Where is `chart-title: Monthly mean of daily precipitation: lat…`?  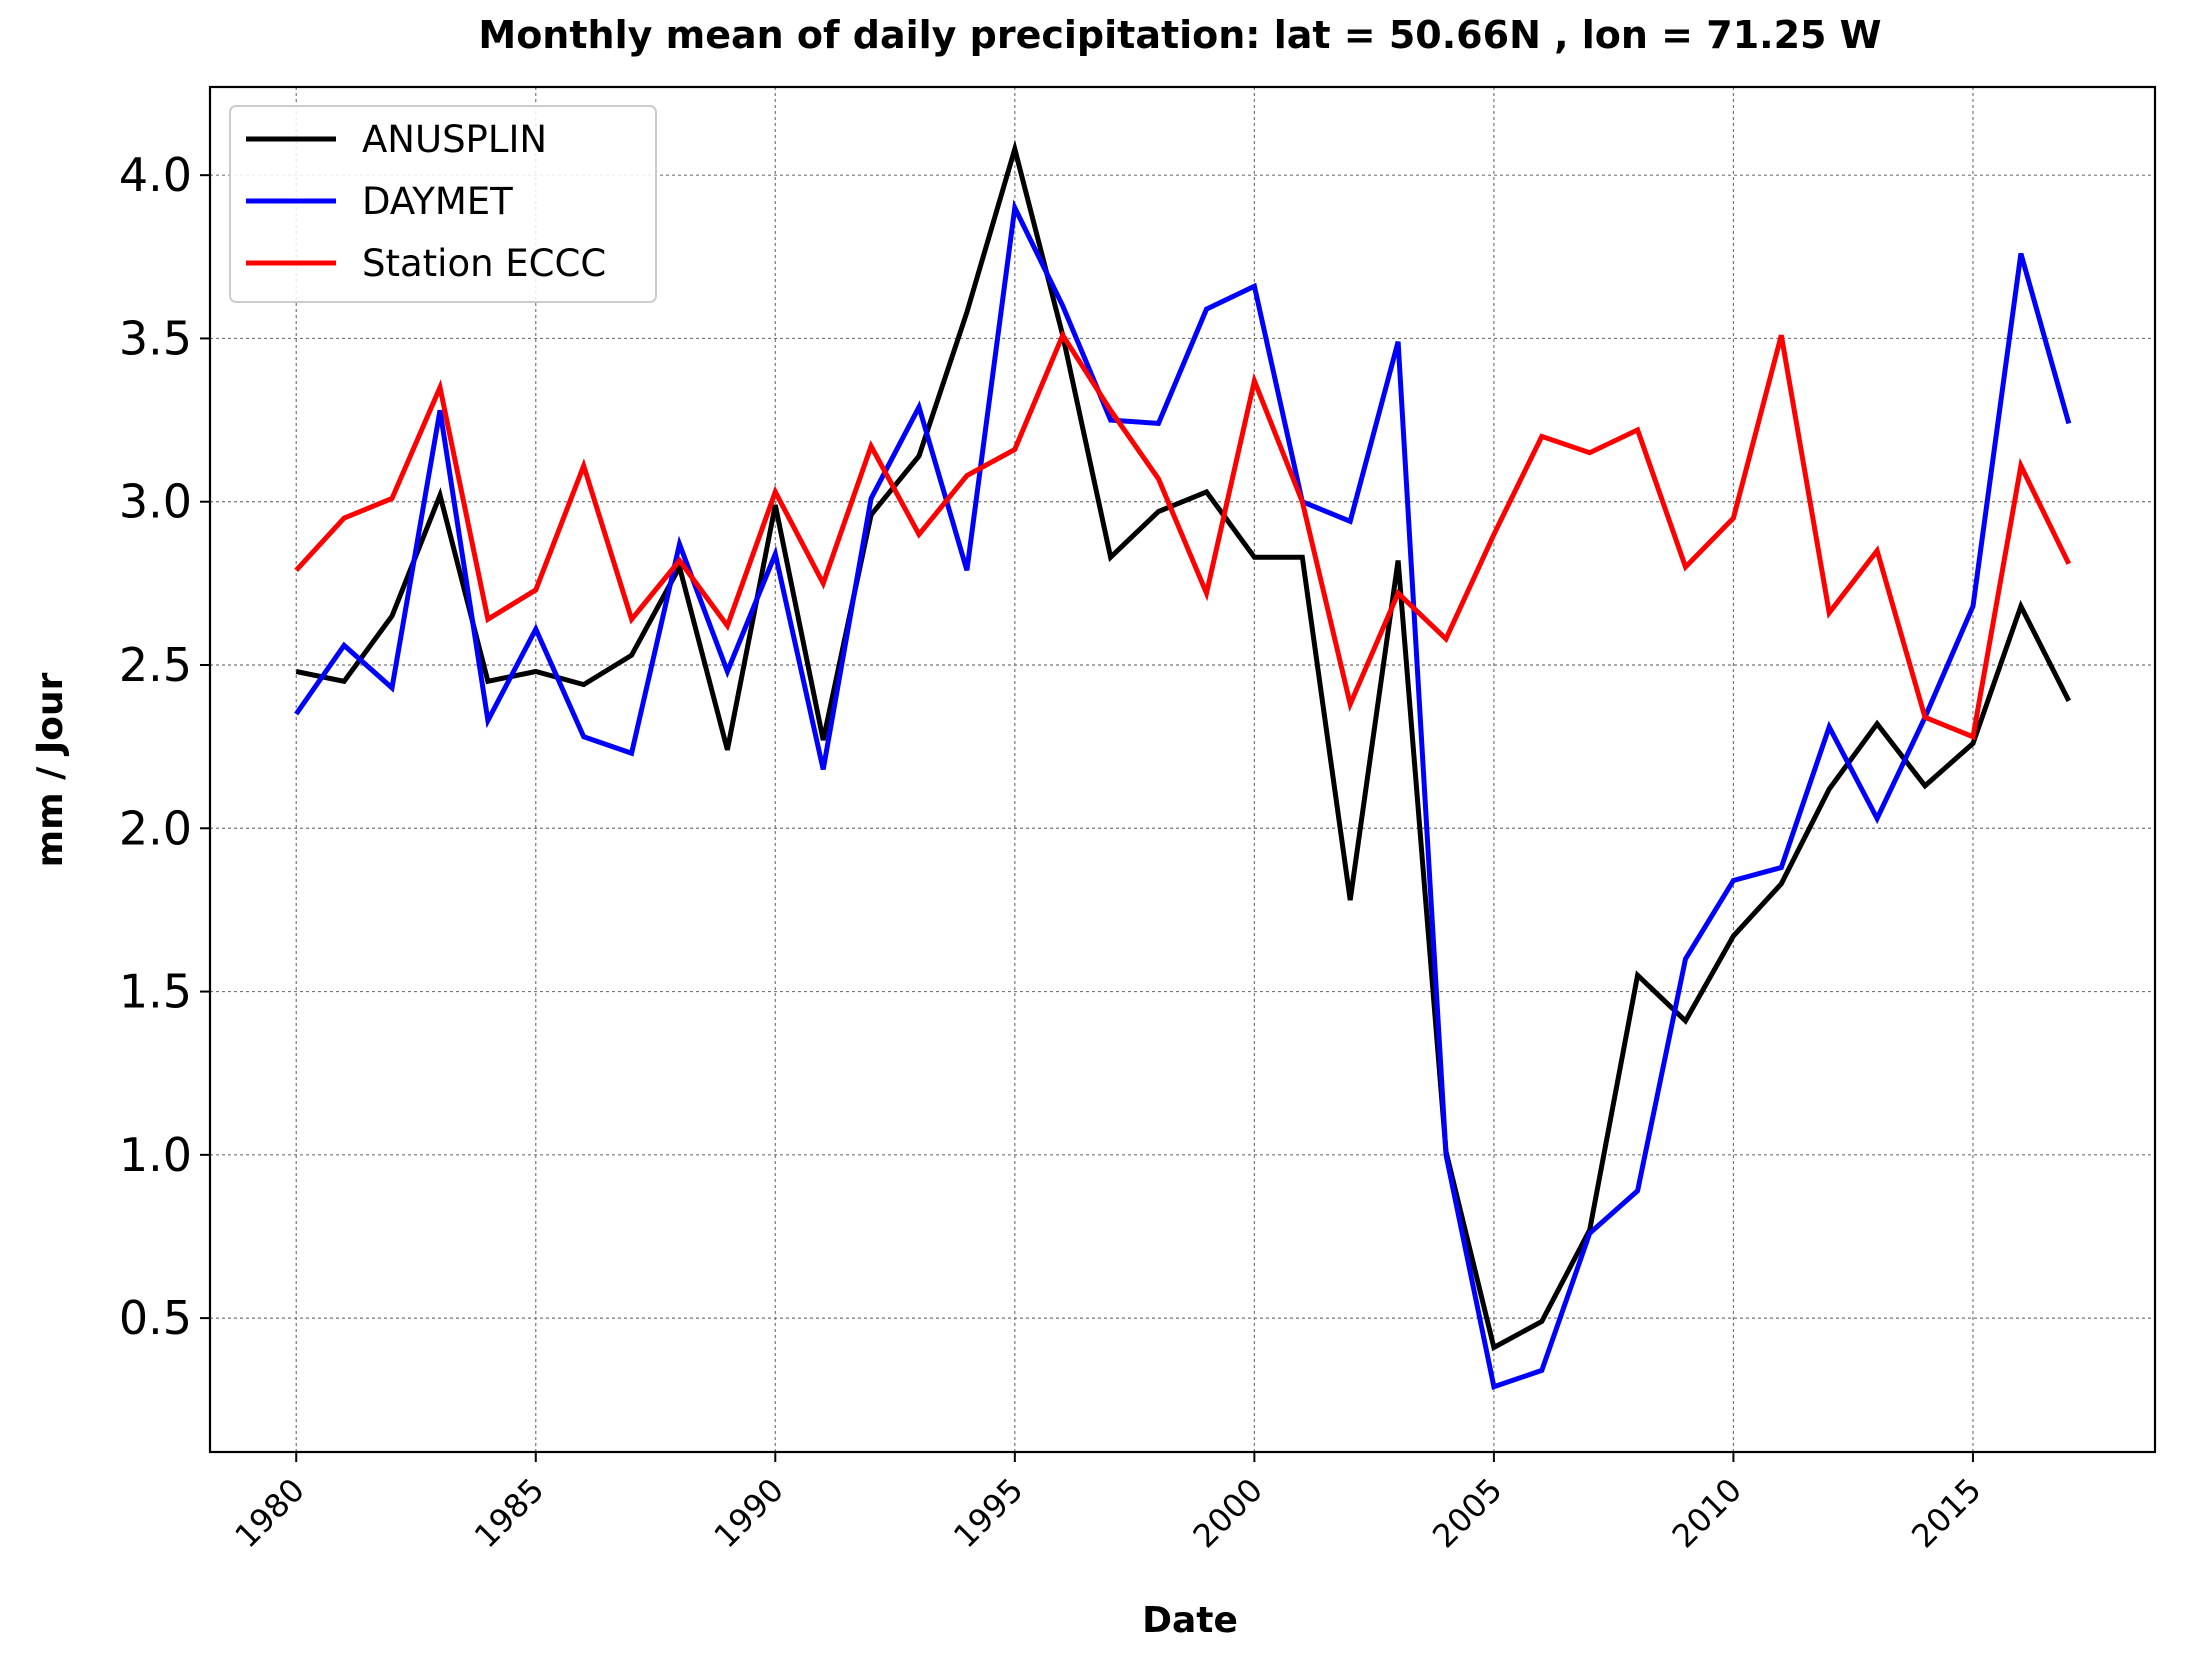
chart-title: Monthly mean of daily precipitation: lat… is located at coordinates (1179, 35).